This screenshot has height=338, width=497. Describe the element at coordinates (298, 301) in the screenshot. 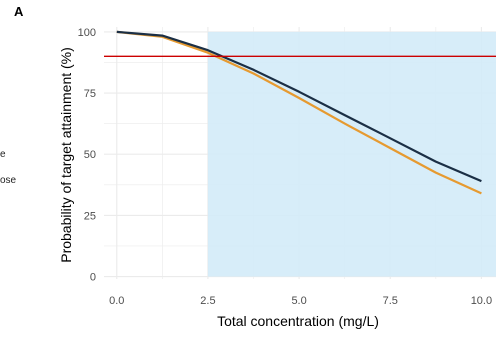

I see `x-tick-label: 5.0` at that location.